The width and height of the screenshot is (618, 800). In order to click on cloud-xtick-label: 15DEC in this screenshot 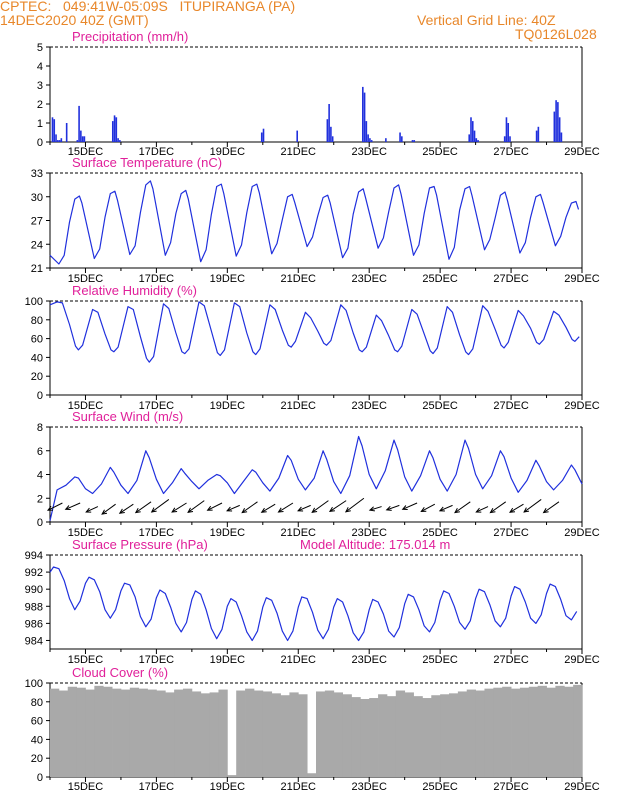, I will do `click(86, 787)`.